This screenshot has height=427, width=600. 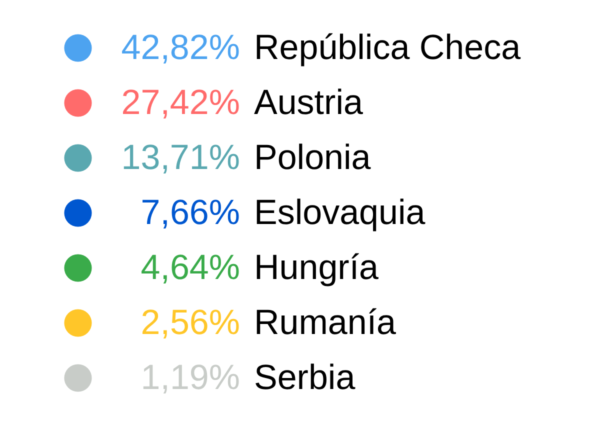 What do you see at coordinates (325, 322) in the screenshot?
I see `category-label: Rumanía` at bounding box center [325, 322].